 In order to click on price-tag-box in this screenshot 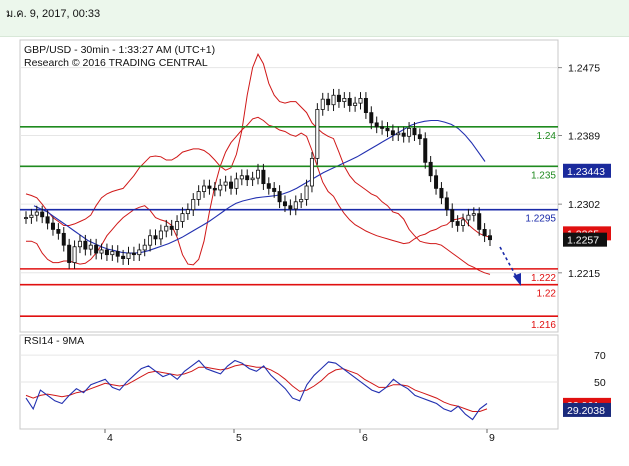, I will do `click(587, 170)`.